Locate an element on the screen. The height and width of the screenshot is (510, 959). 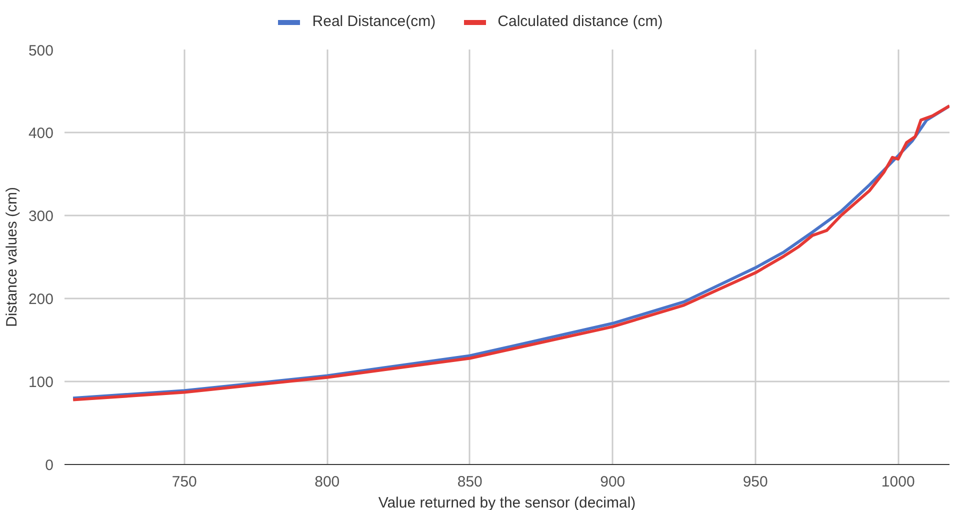
y-axis-title: Distance values (cm) is located at coordinates (11, 257).